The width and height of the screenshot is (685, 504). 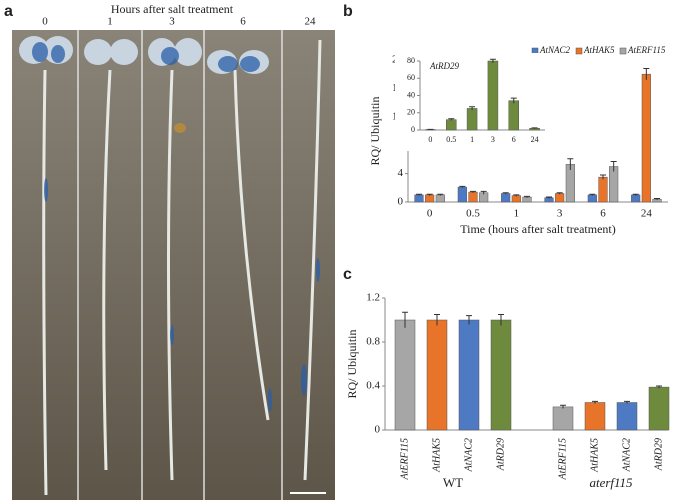 What do you see at coordinates (555, 50) in the screenshot?
I see `legend-label: AtNAC2` at bounding box center [555, 50].